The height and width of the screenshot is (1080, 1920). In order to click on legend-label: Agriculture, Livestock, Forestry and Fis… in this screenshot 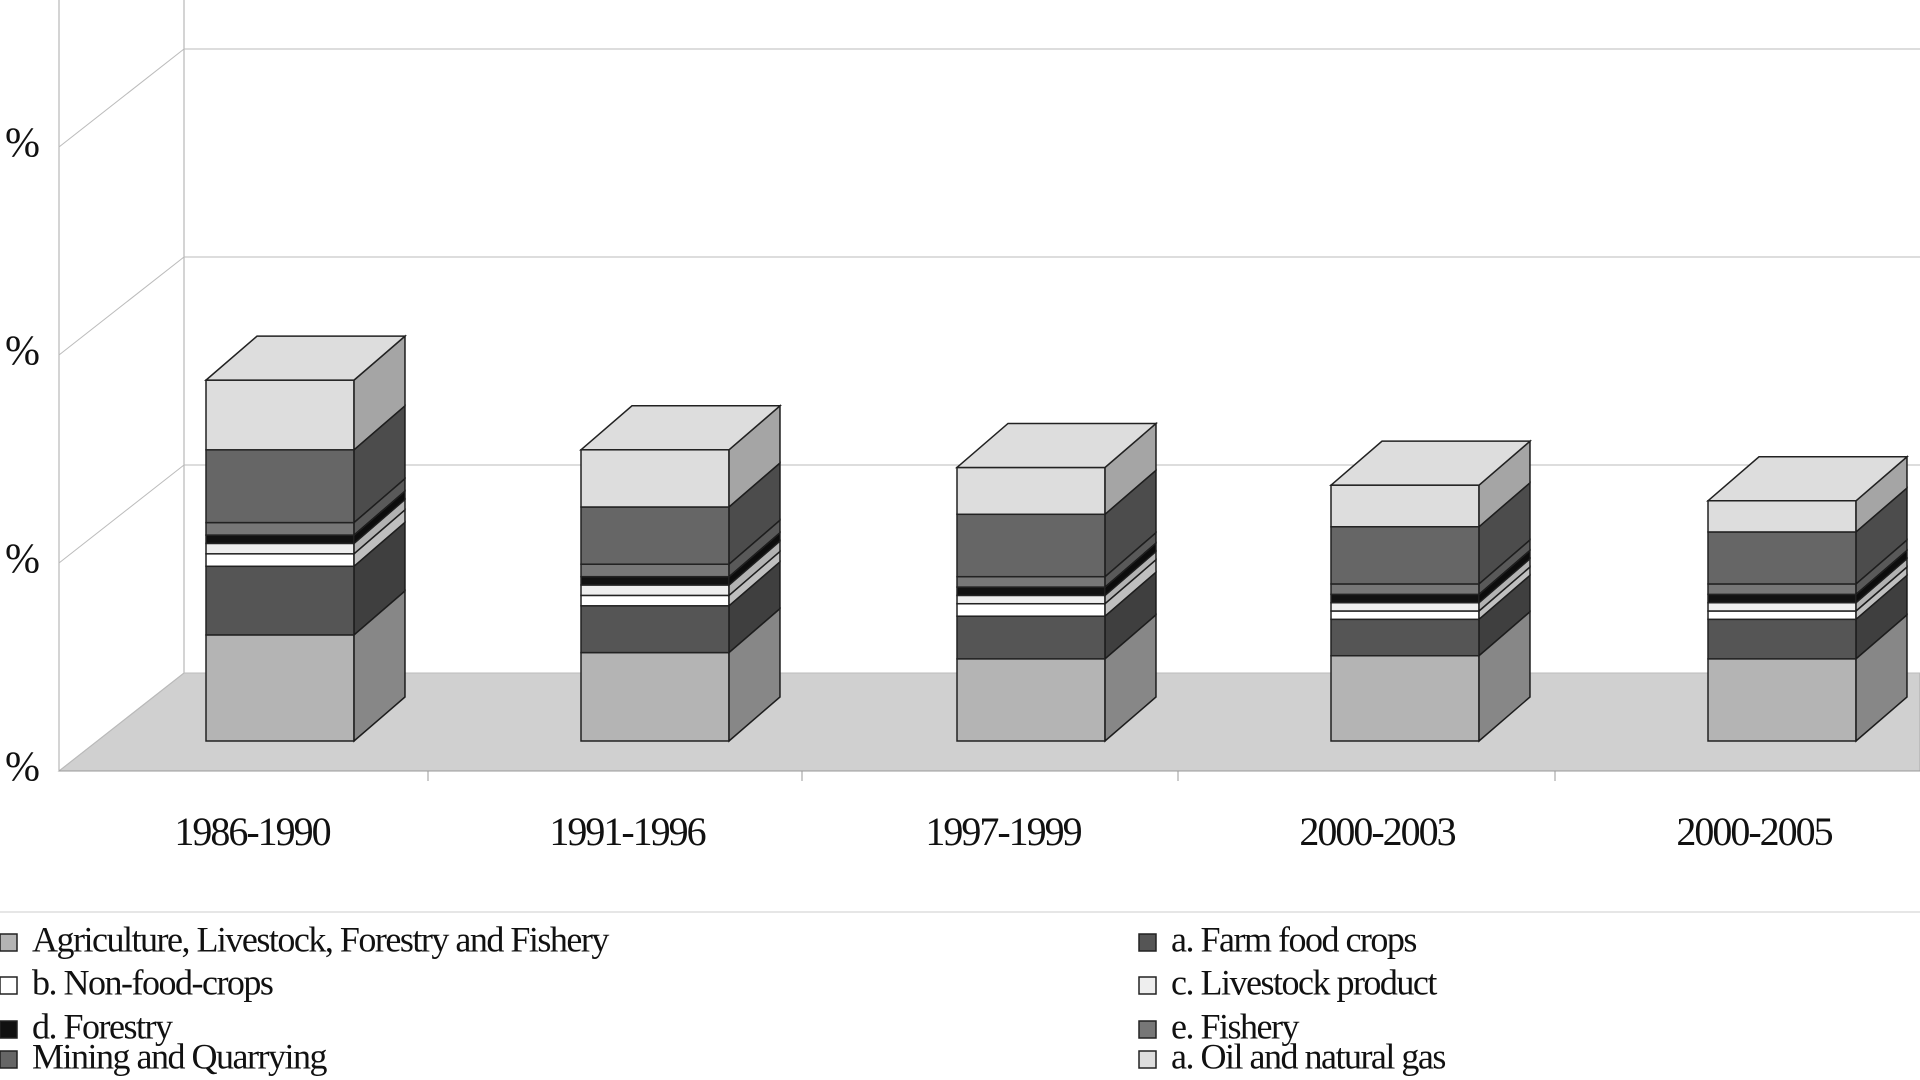, I will do `click(320, 939)`.